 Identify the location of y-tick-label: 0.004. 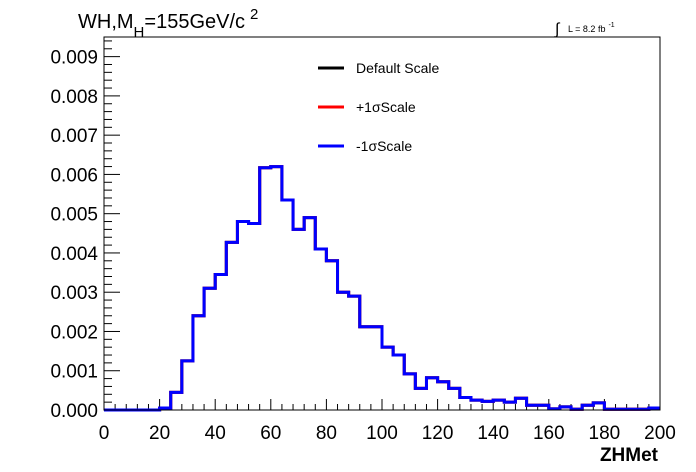
(74, 254).